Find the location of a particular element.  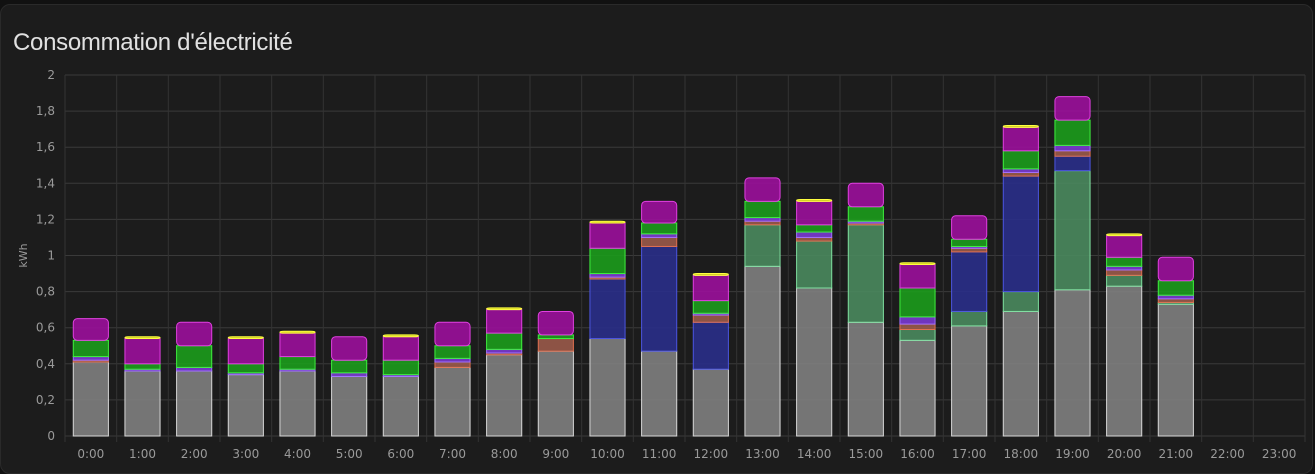

x-tick-label: 20:00 is located at coordinates (1124, 454).